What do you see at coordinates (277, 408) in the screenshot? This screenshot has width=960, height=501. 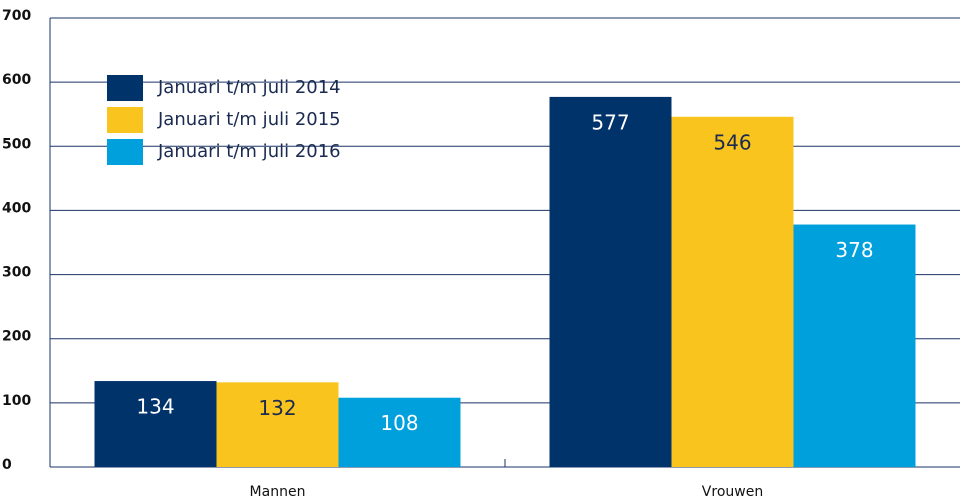 I see `data-label: 132` at bounding box center [277, 408].